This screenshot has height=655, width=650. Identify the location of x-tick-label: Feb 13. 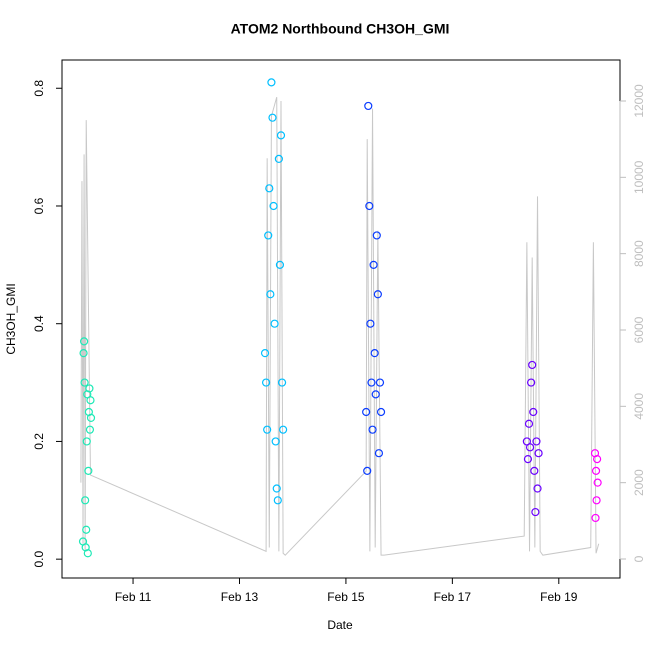
(240, 597).